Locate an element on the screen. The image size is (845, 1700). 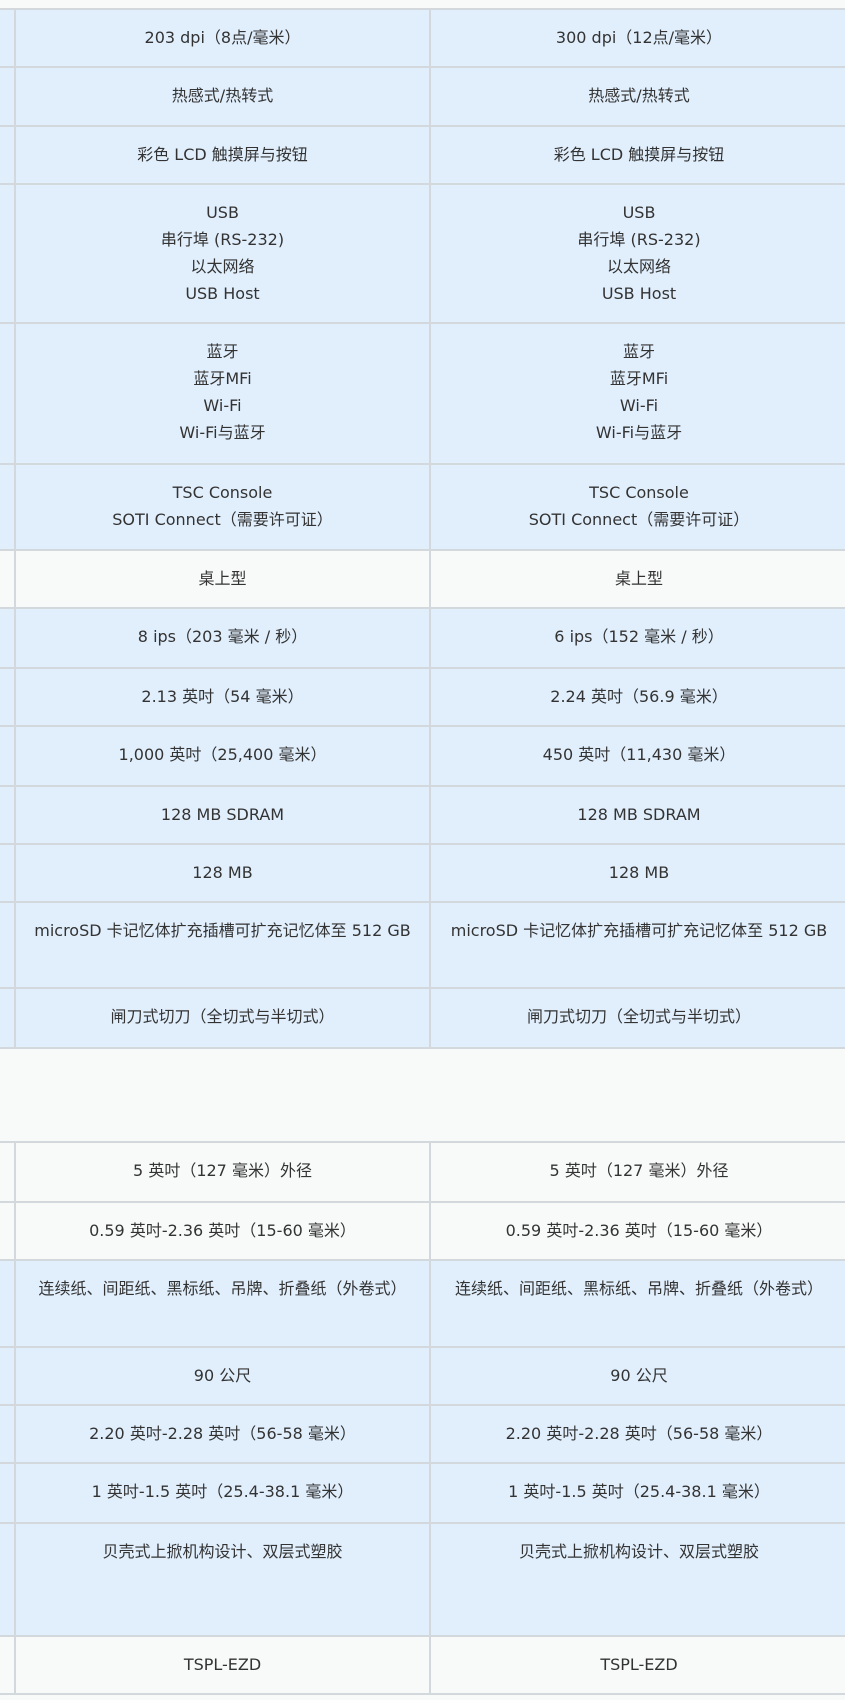
model-203dpi-cell: 90 公尺 is located at coordinates (222, 1376).